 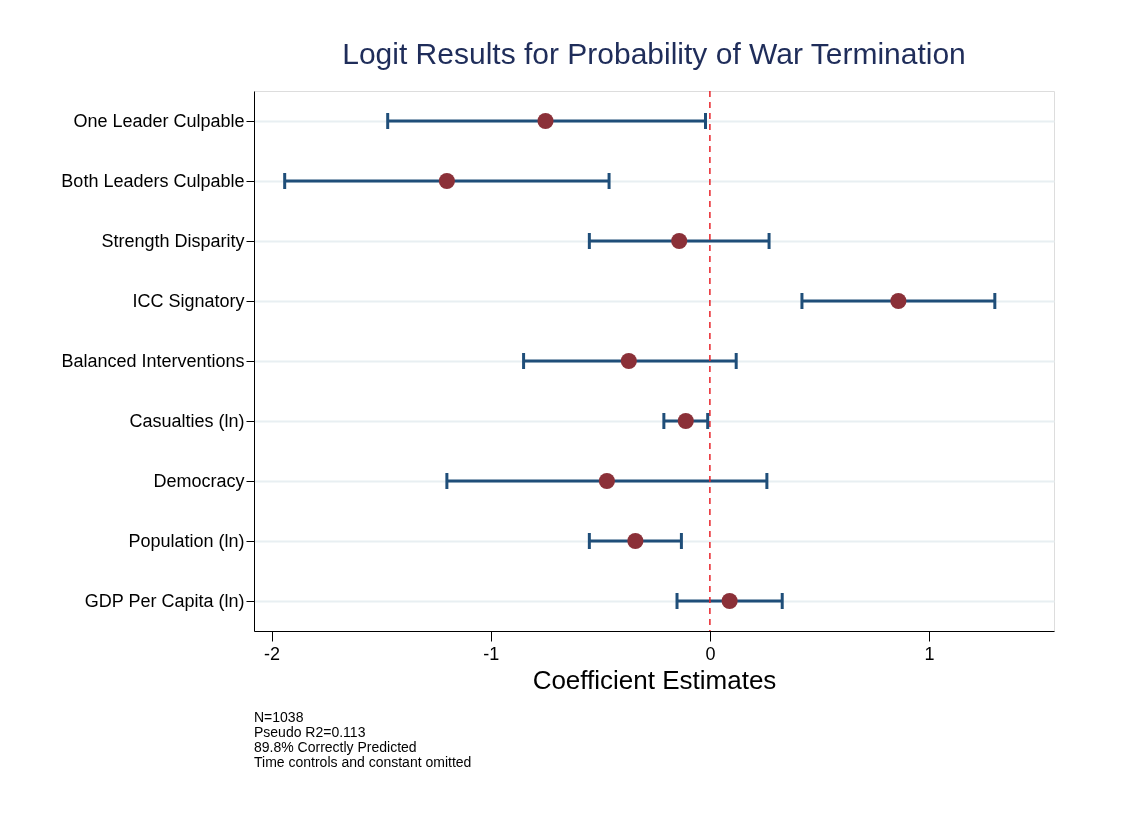 I want to click on y-tick-label: One Leader Culpable, so click(x=159, y=120).